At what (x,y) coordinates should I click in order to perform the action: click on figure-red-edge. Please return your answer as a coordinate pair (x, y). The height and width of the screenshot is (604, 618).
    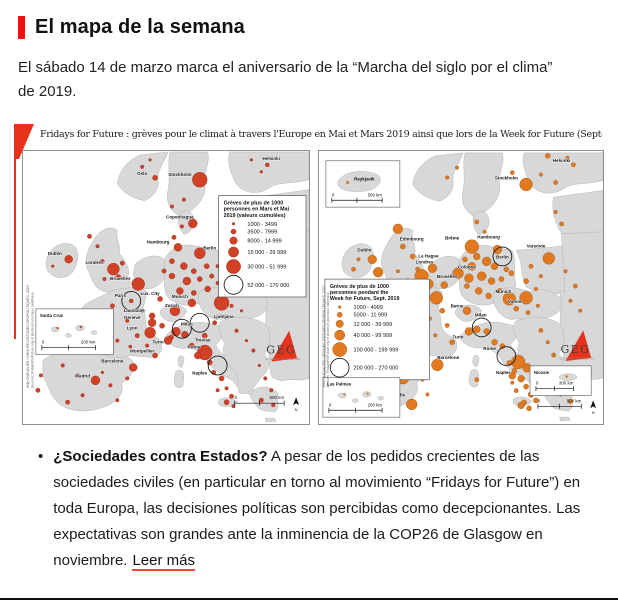
    Looking at the image, I should click on (15, 246).